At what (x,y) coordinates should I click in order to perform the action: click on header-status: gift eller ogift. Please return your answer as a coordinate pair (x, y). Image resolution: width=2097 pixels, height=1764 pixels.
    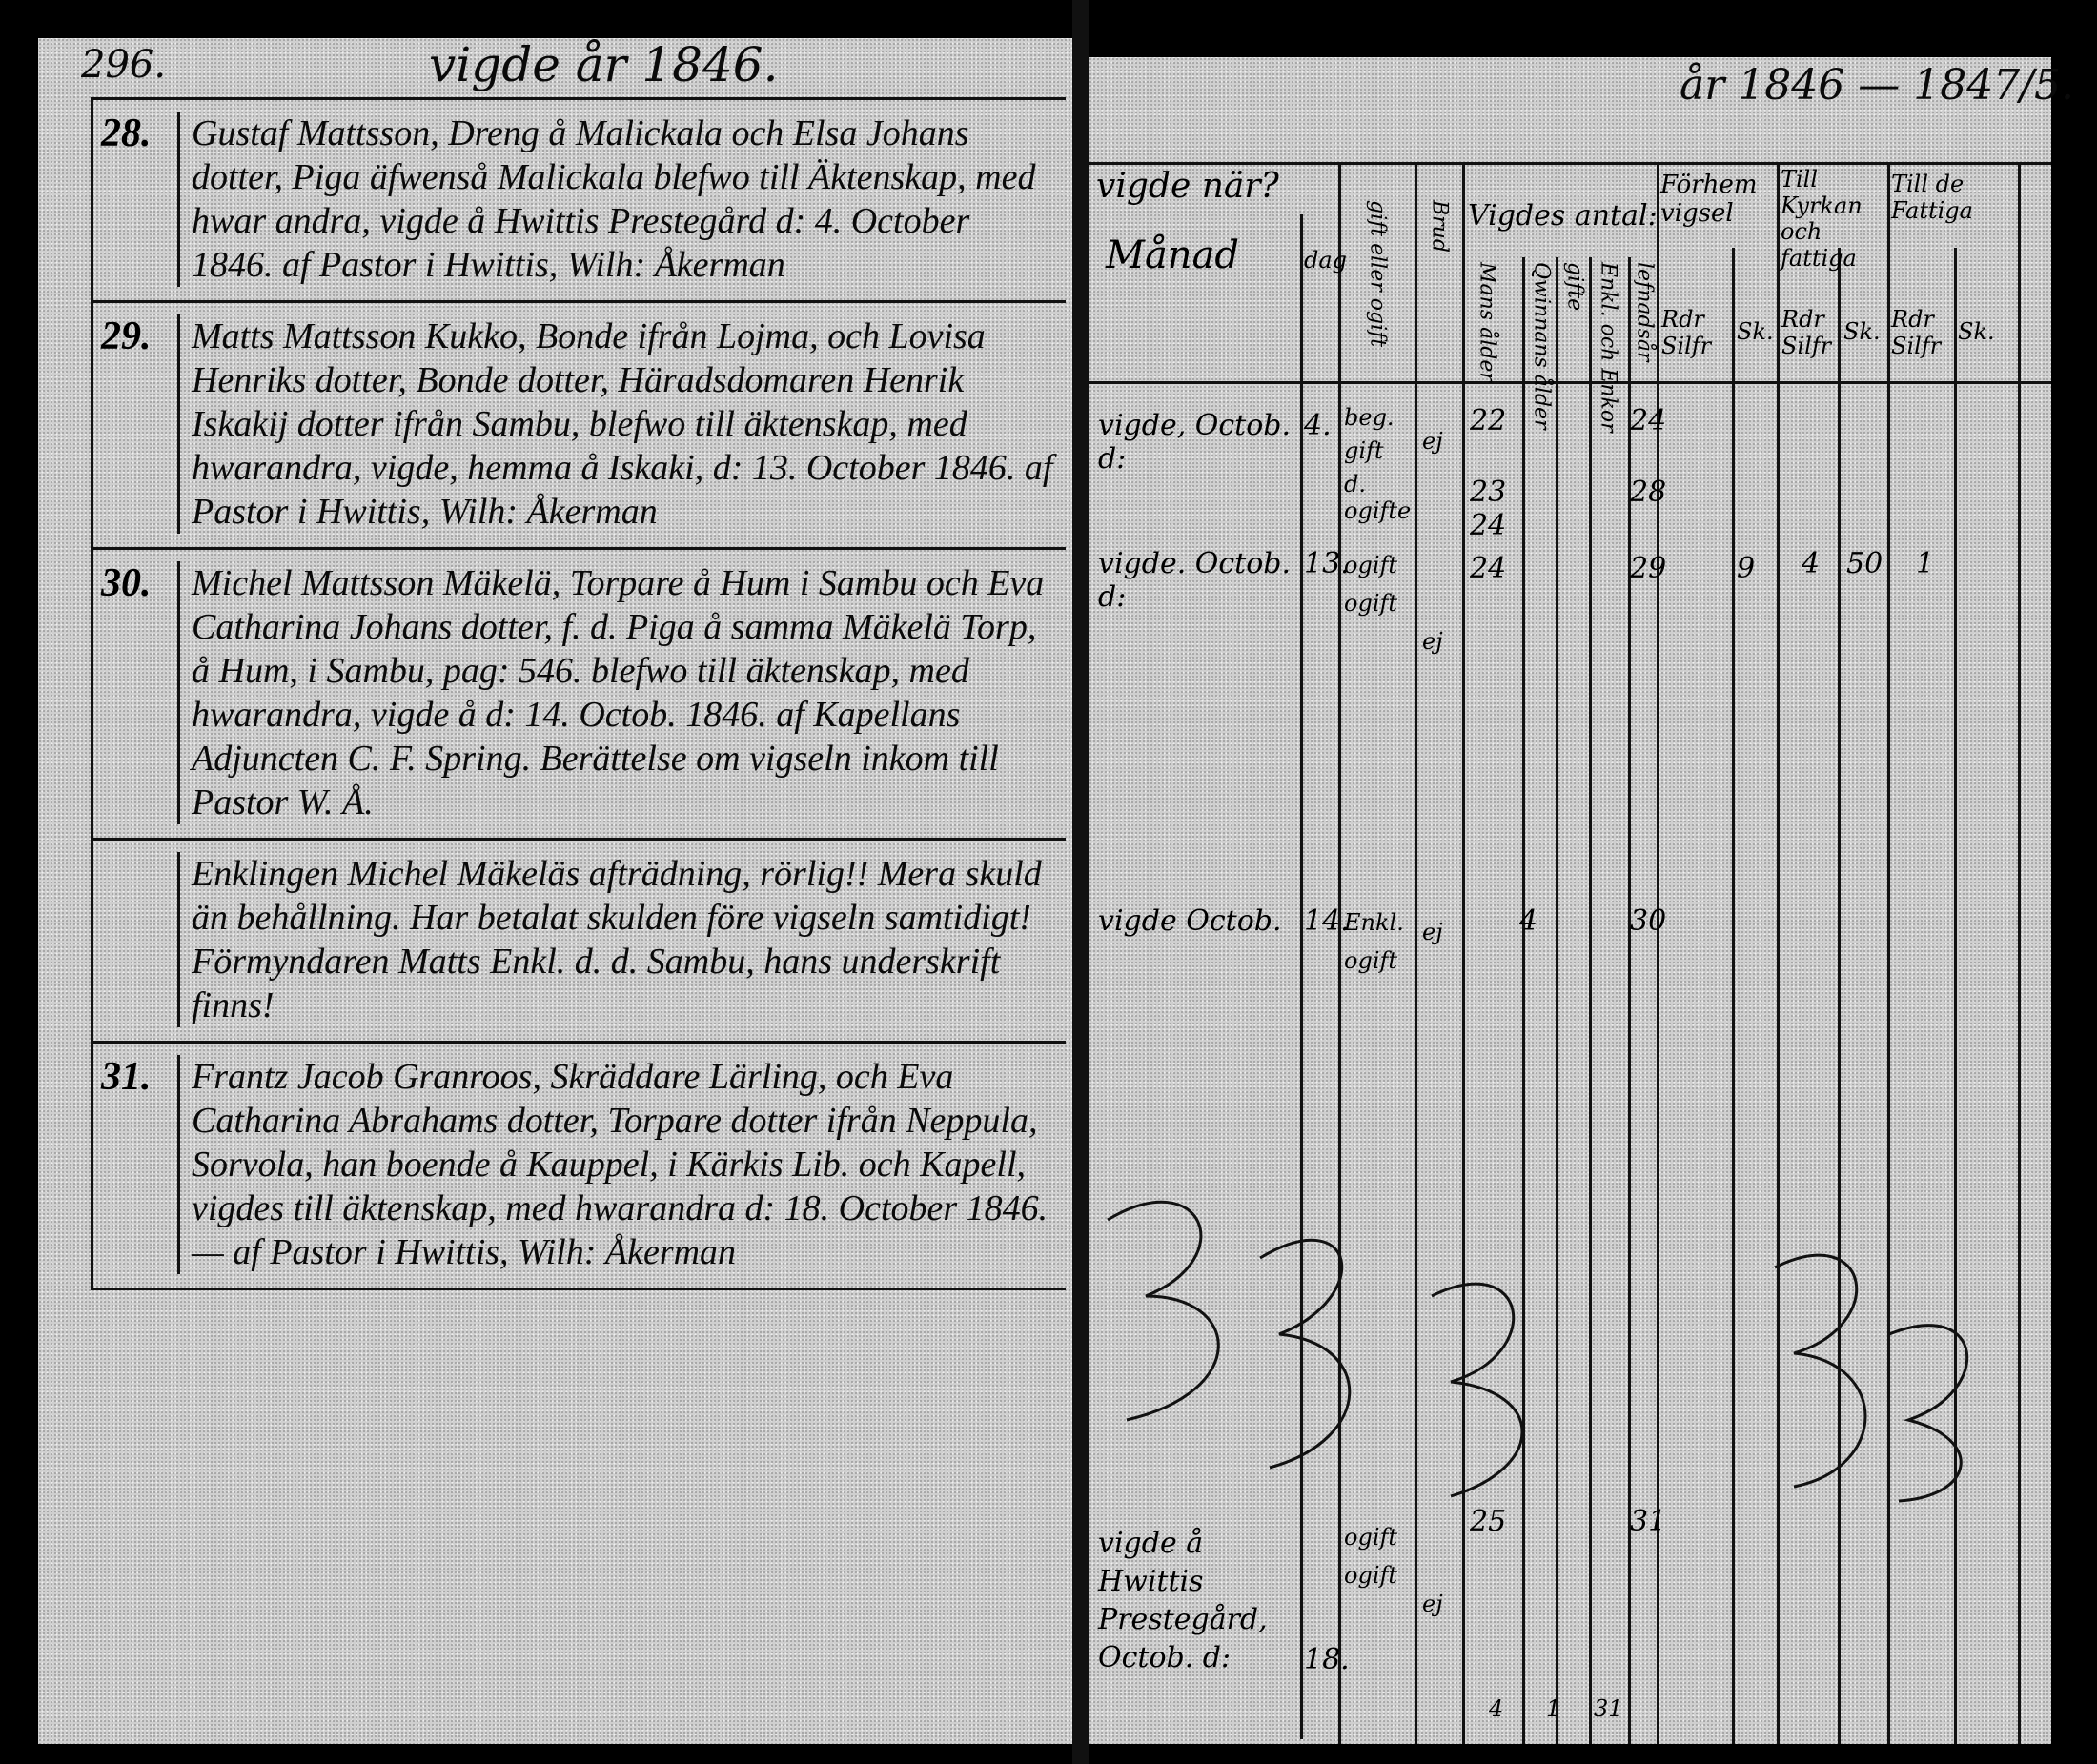
    Looking at the image, I should click on (1377, 274).